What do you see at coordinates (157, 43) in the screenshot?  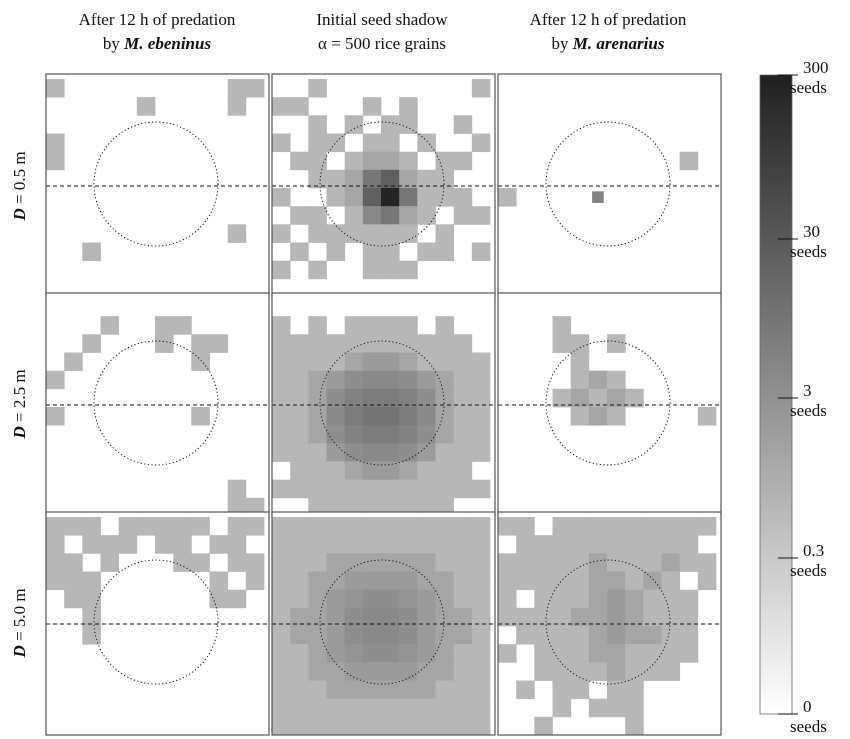 I see `column-title-1-line-2: by M. ebeninus` at bounding box center [157, 43].